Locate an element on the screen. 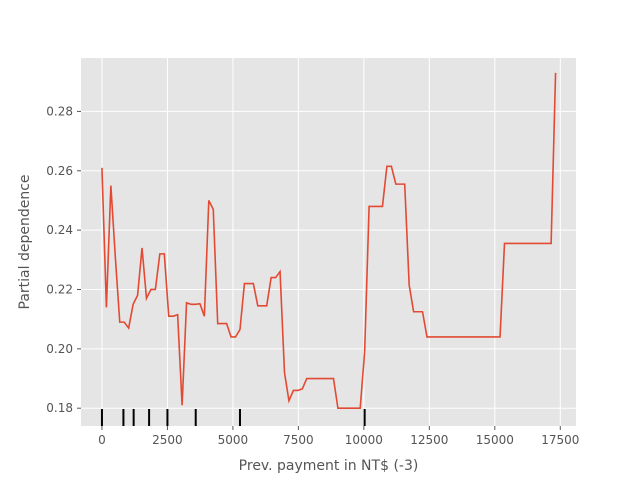 The width and height of the screenshot is (640, 480). x-axis-ticks: 0 2500 5000 7500 10000 12500 15000 17500 is located at coordinates (338, 436).